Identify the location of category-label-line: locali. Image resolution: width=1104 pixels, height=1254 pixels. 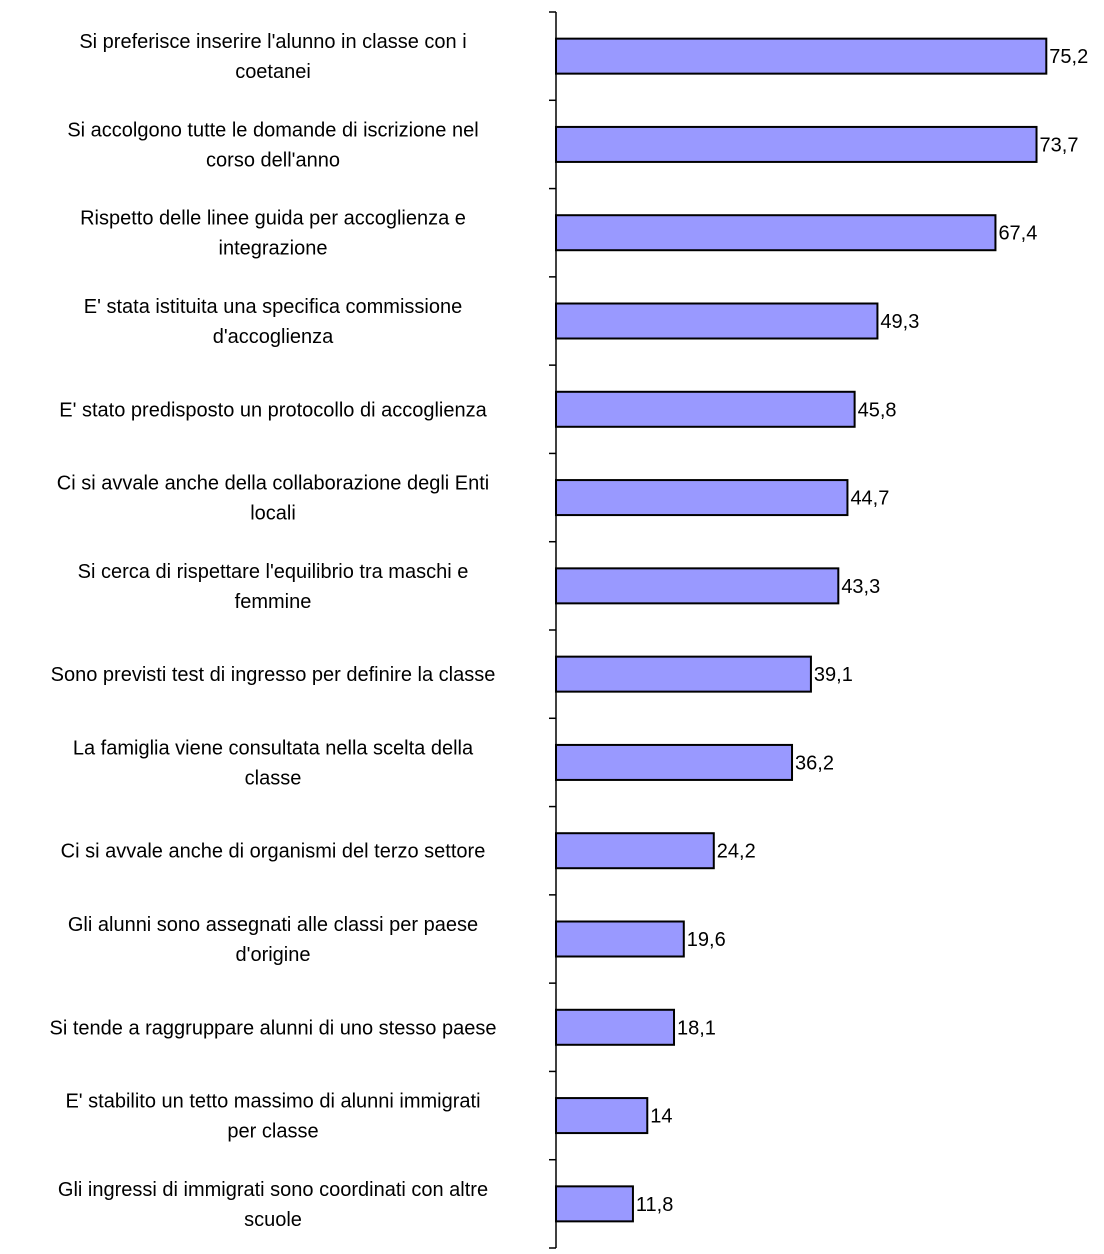
(273, 514).